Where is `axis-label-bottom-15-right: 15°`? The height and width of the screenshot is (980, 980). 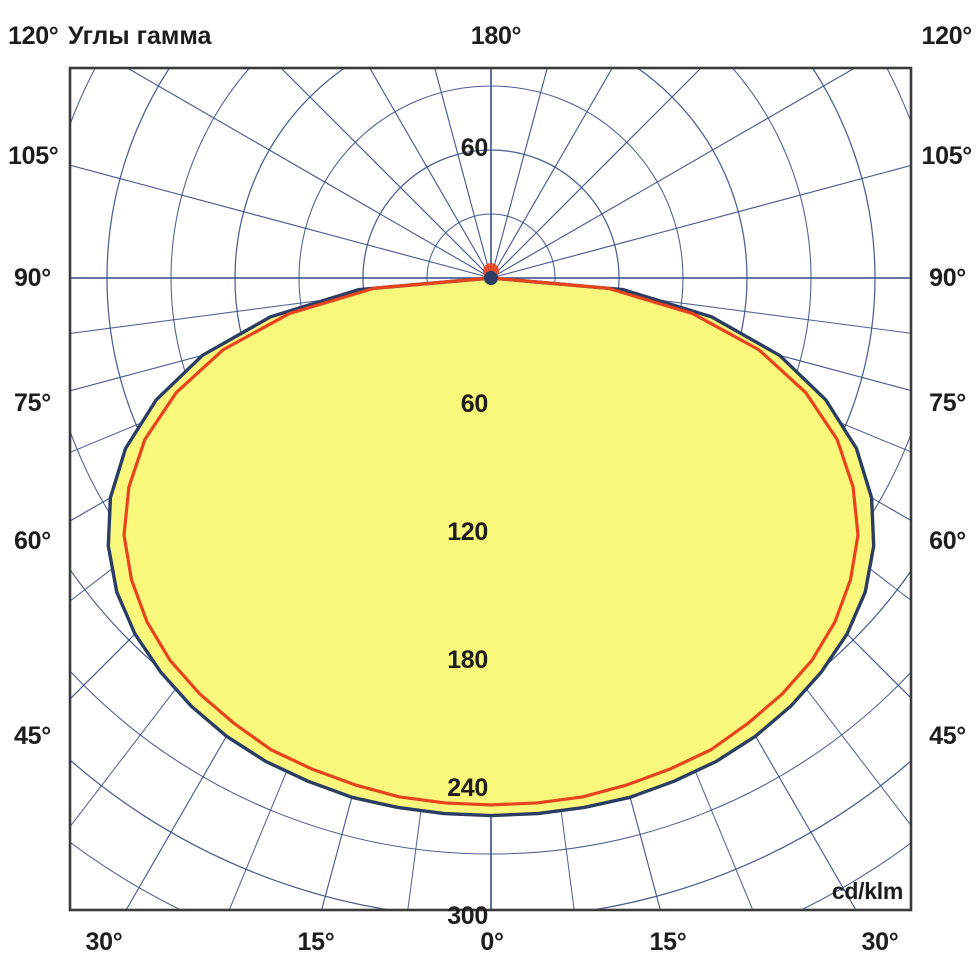
axis-label-bottom-15-right: 15° is located at coordinates (668, 942).